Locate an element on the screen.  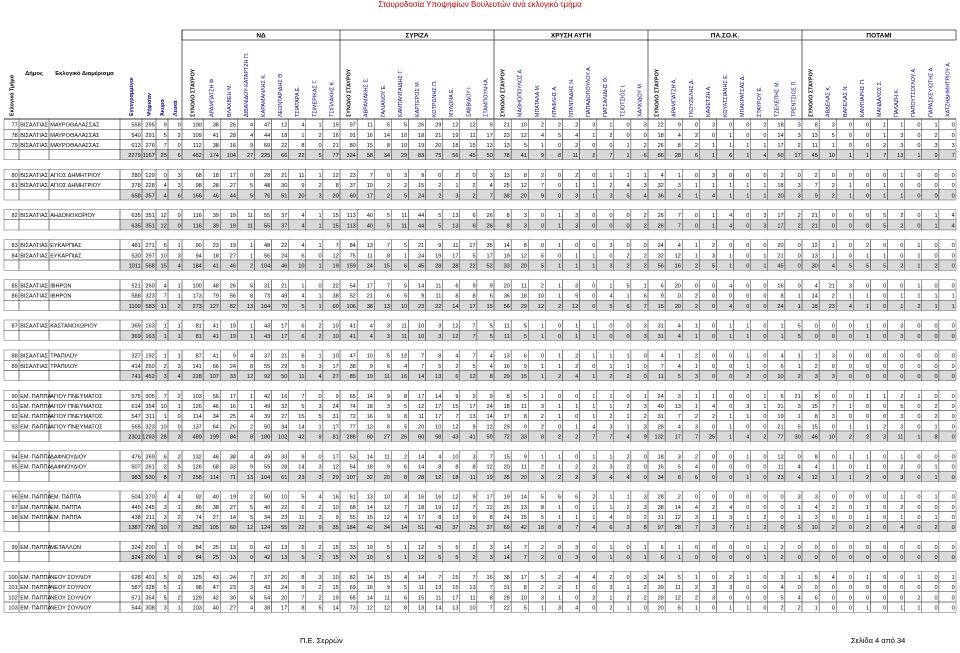
cell-value: 116 is located at coordinates (197, 216).